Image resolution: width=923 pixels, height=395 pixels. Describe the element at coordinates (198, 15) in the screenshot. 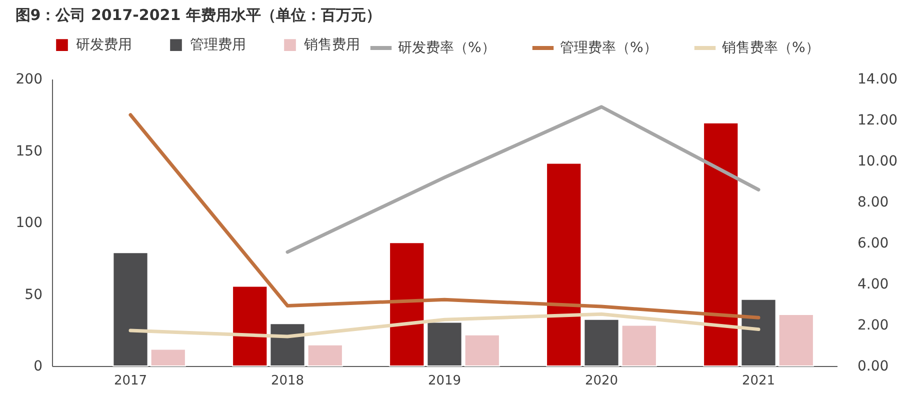

I see `chart-title: 图9：公司 2017-2021 年费用水平（单位：百万元）` at that location.